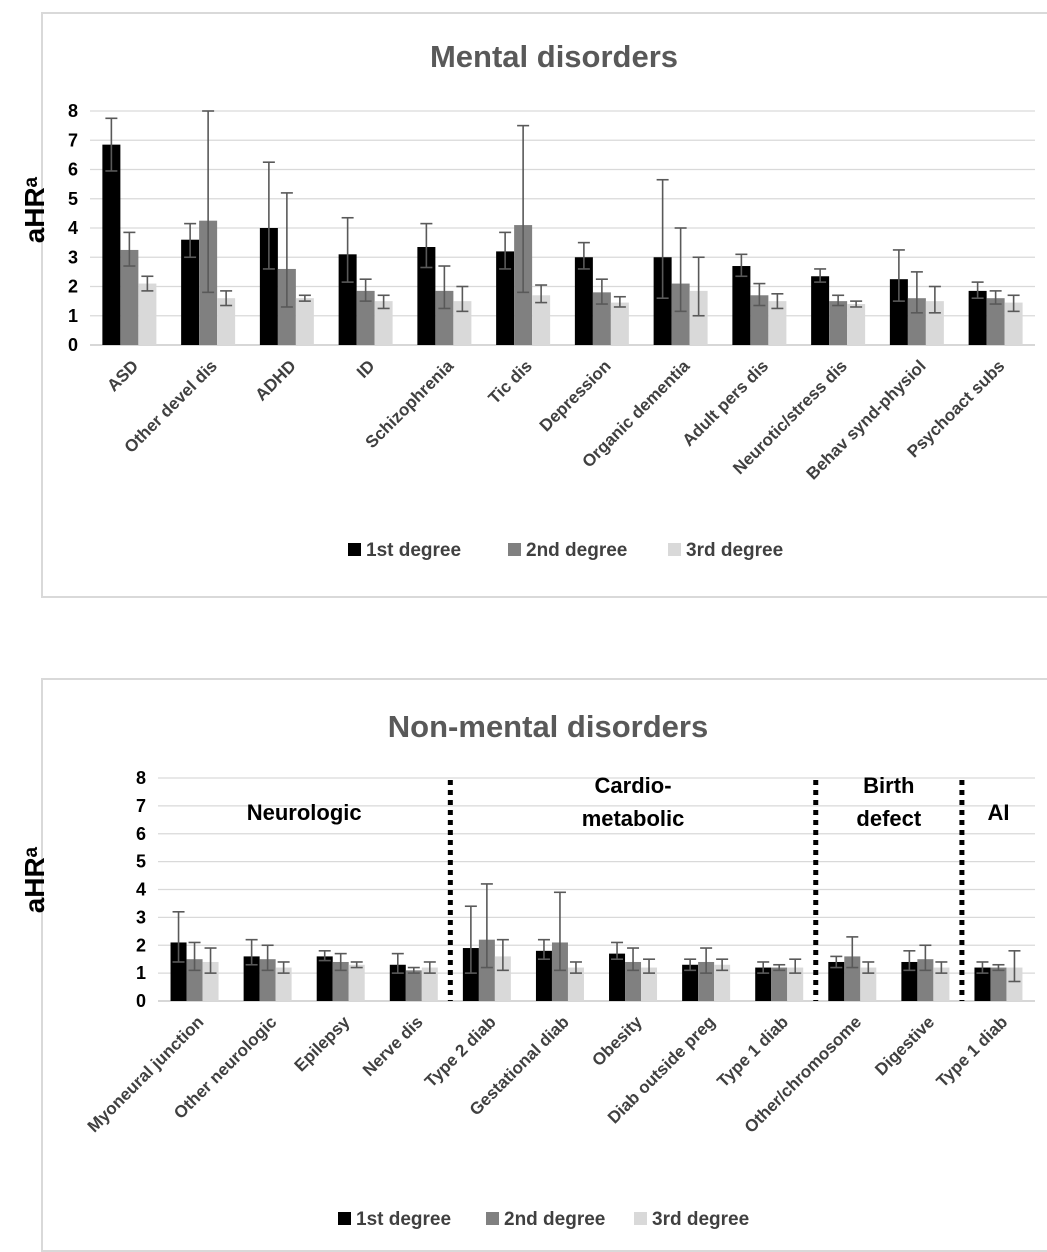 The image size is (1047, 1252). I want to click on category-label: Myoneural junction, so click(146, 1074).